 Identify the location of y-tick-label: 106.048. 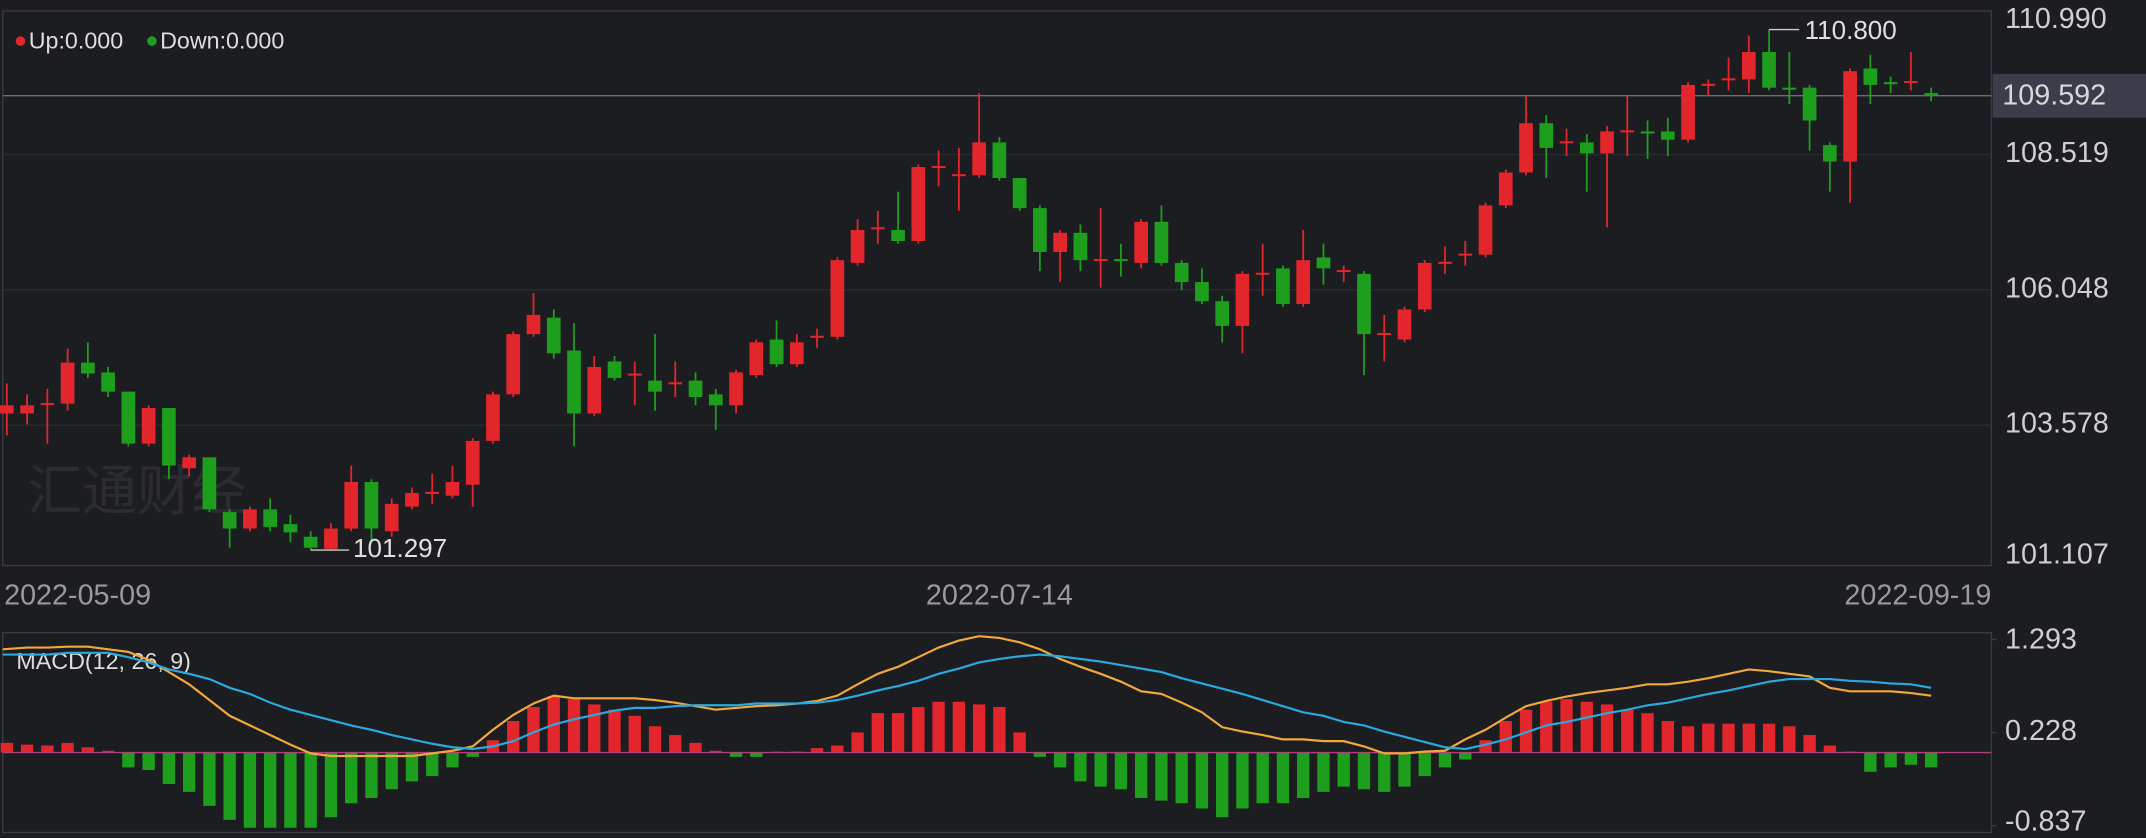
(2057, 288).